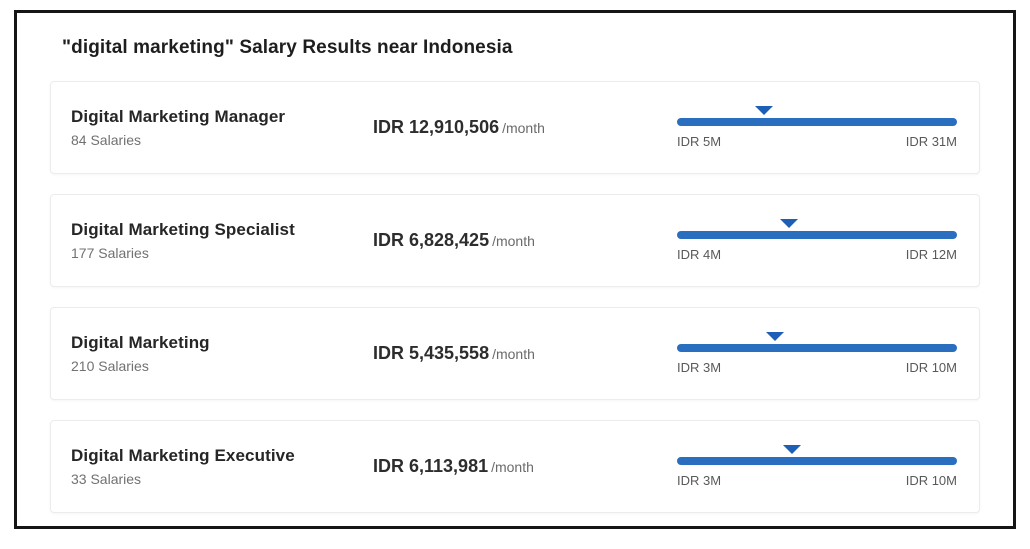  Describe the element at coordinates (106, 140) in the screenshot. I see `salaries-count: 84 Salaries` at that location.